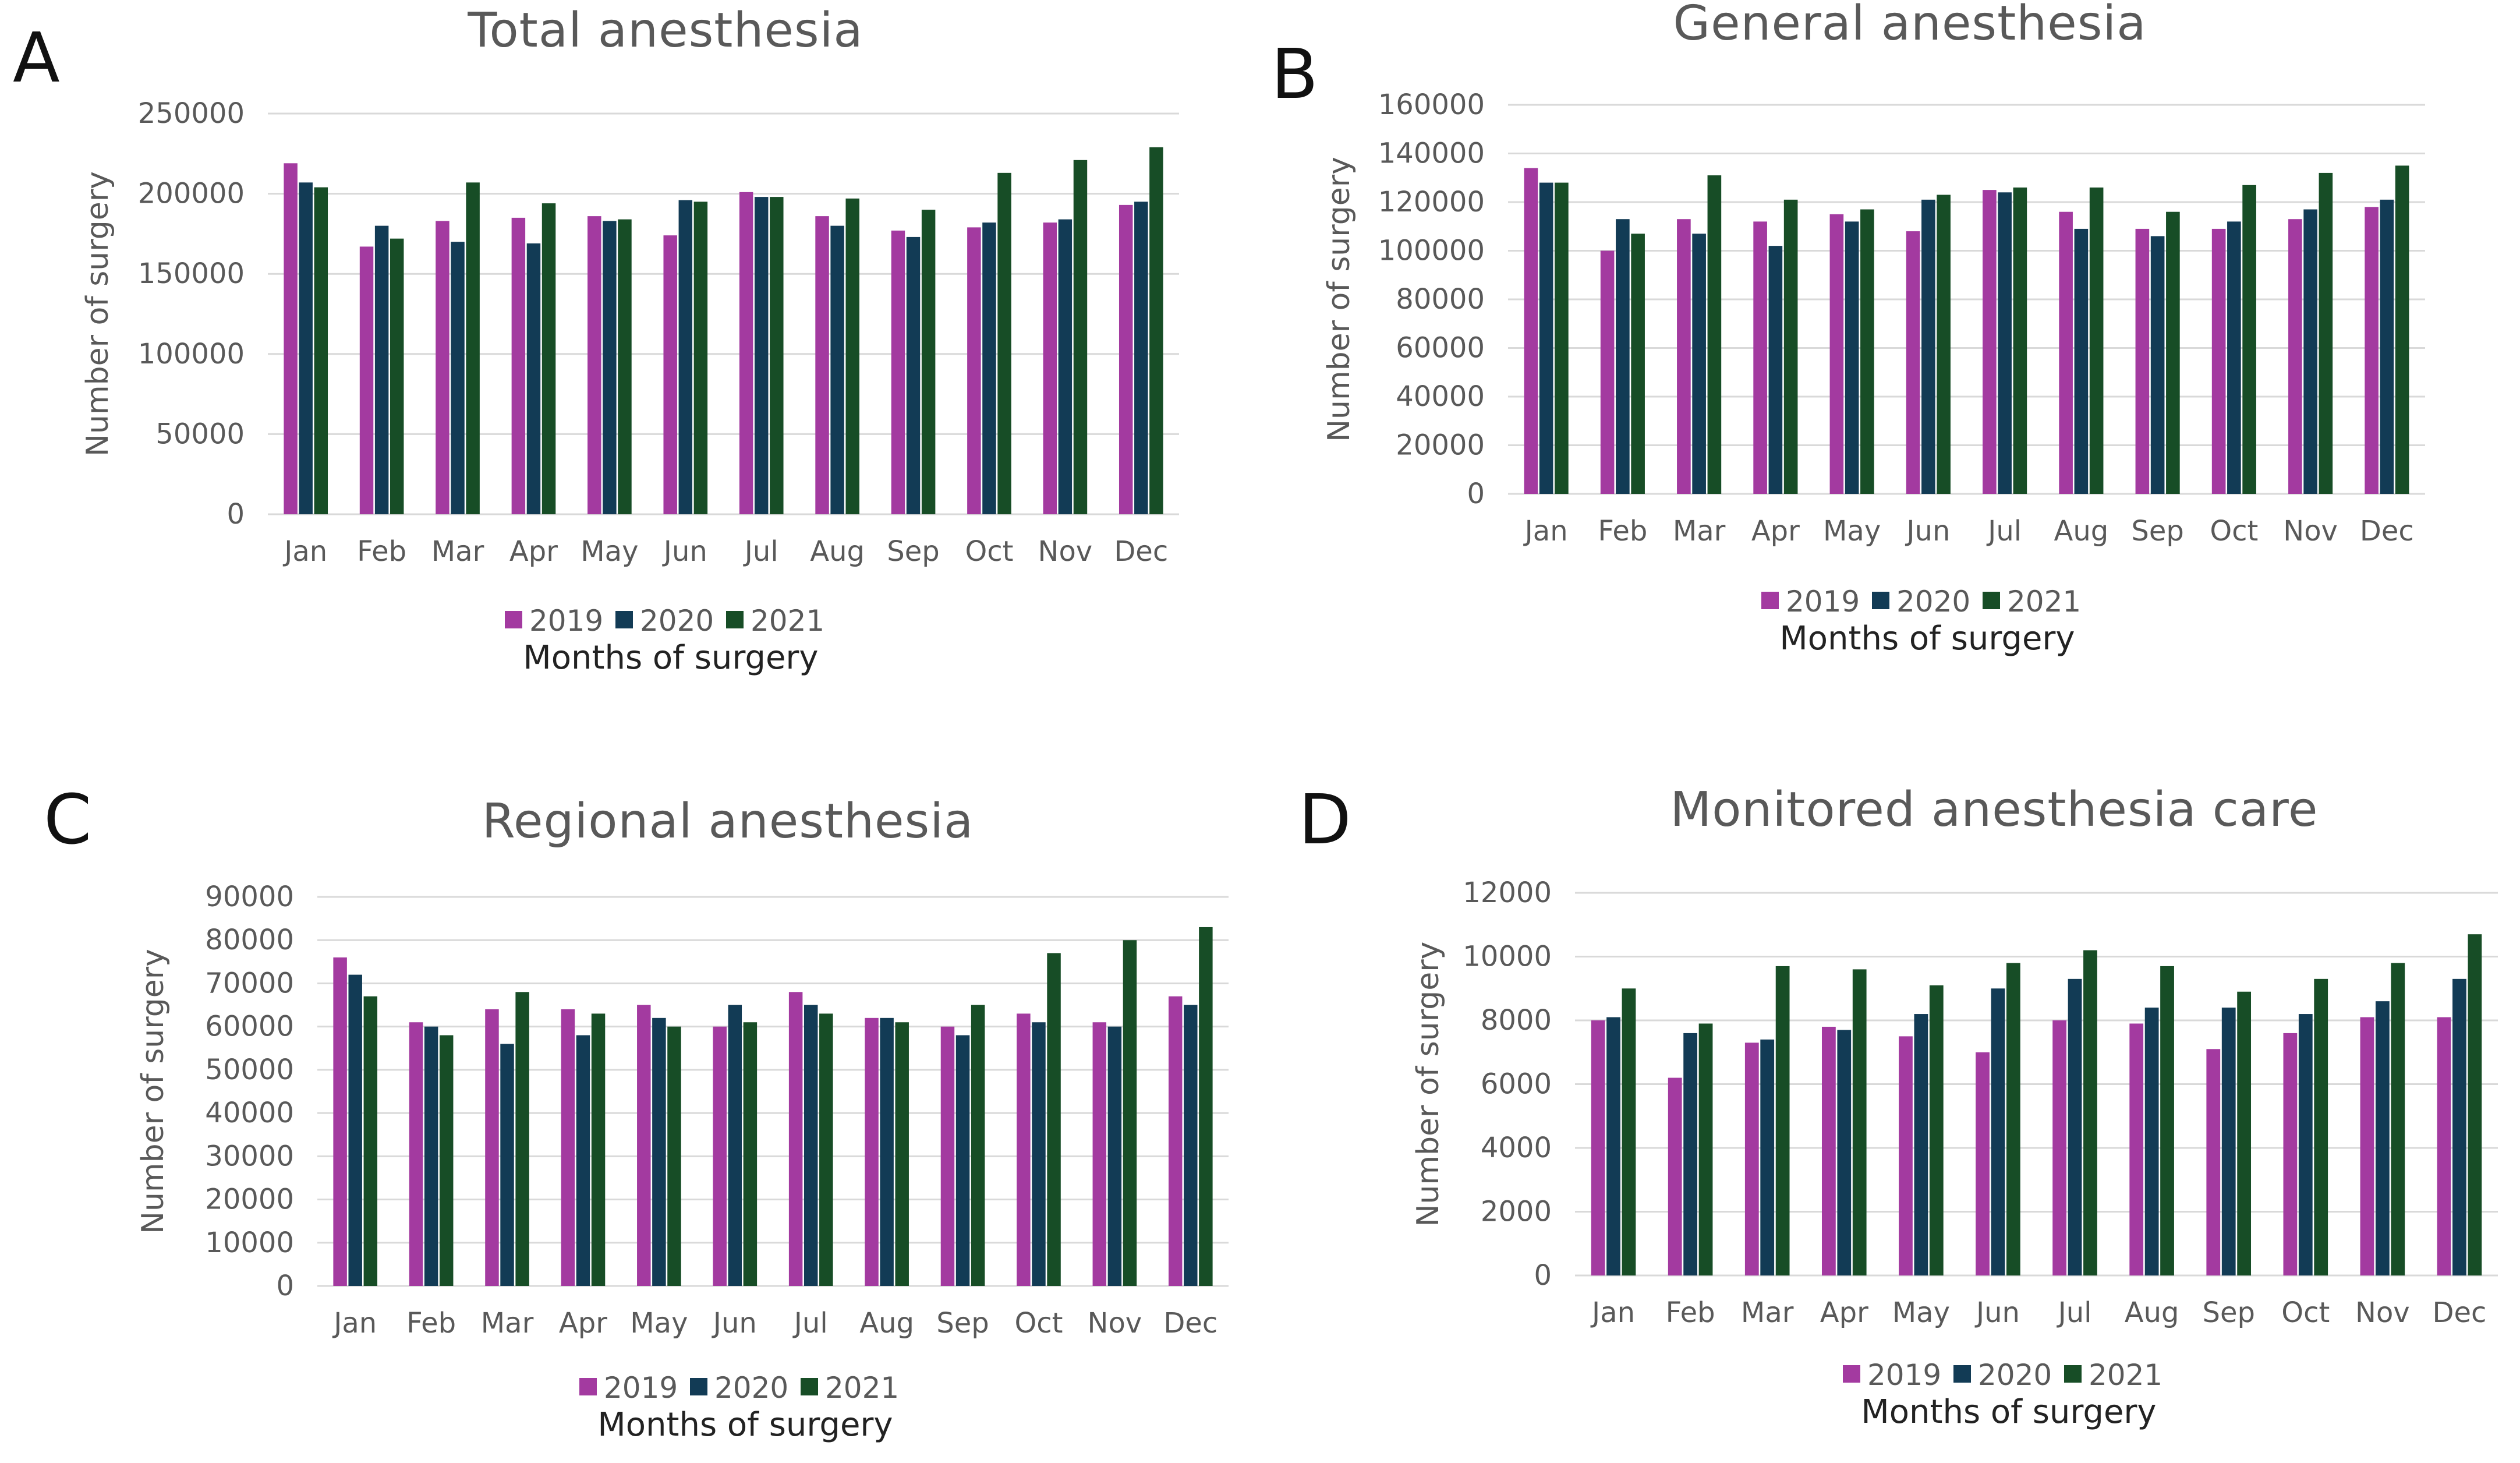 This screenshot has height=1463, width=2520. Describe the element at coordinates (1622, 531) in the screenshot. I see `x-tick-label: Feb` at that location.